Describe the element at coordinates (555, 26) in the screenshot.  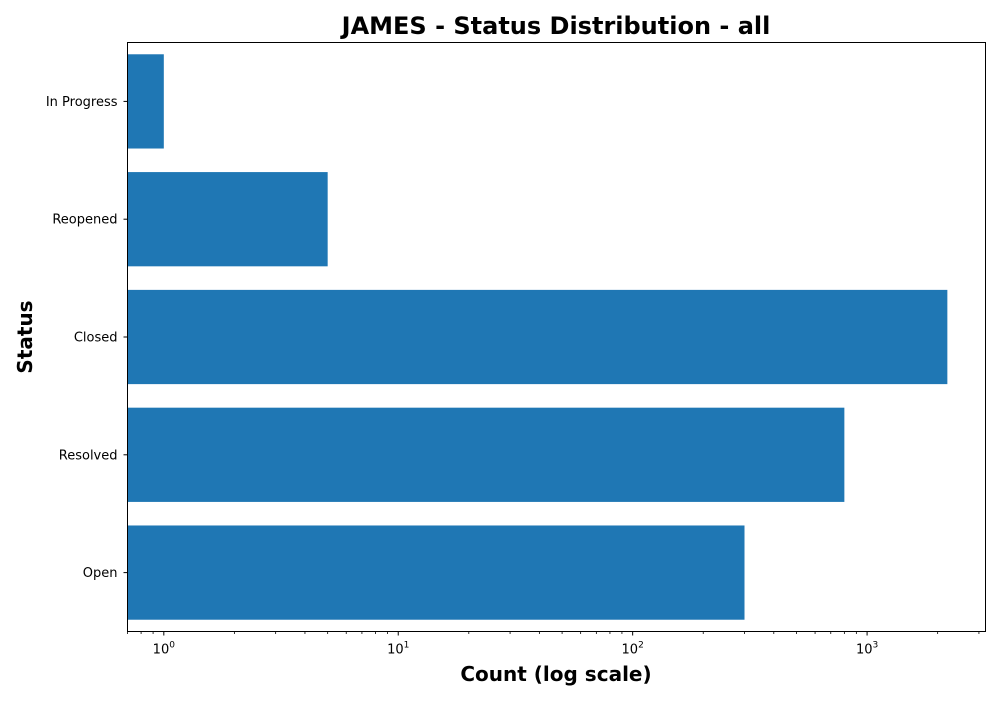
I see `chart-title: JAMES - Status Distribution - all` at that location.